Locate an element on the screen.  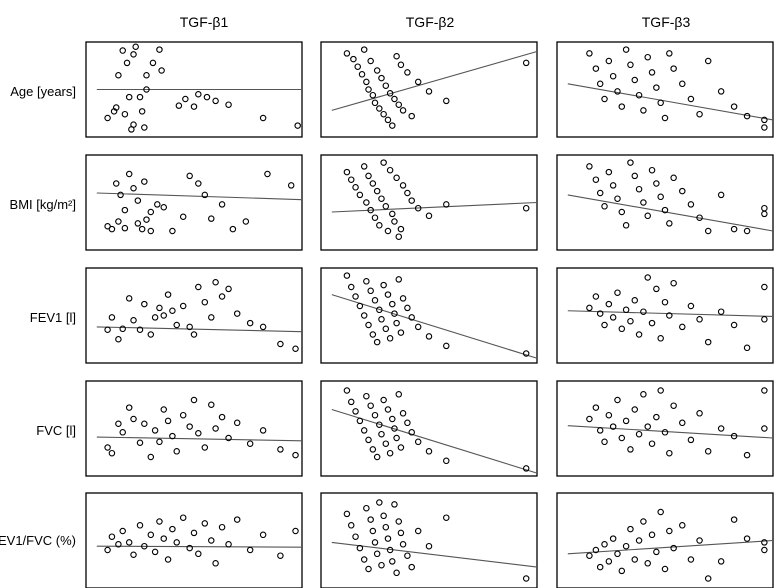
row-label-age: Age [years] is located at coordinates (43, 91).